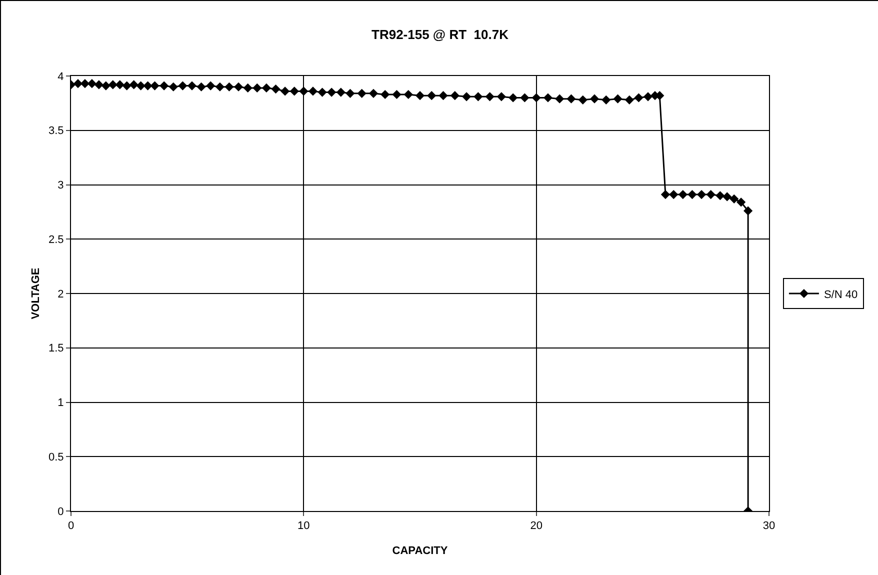 This screenshot has width=878, height=575. I want to click on y-tick-label: 0.5, so click(56, 457).